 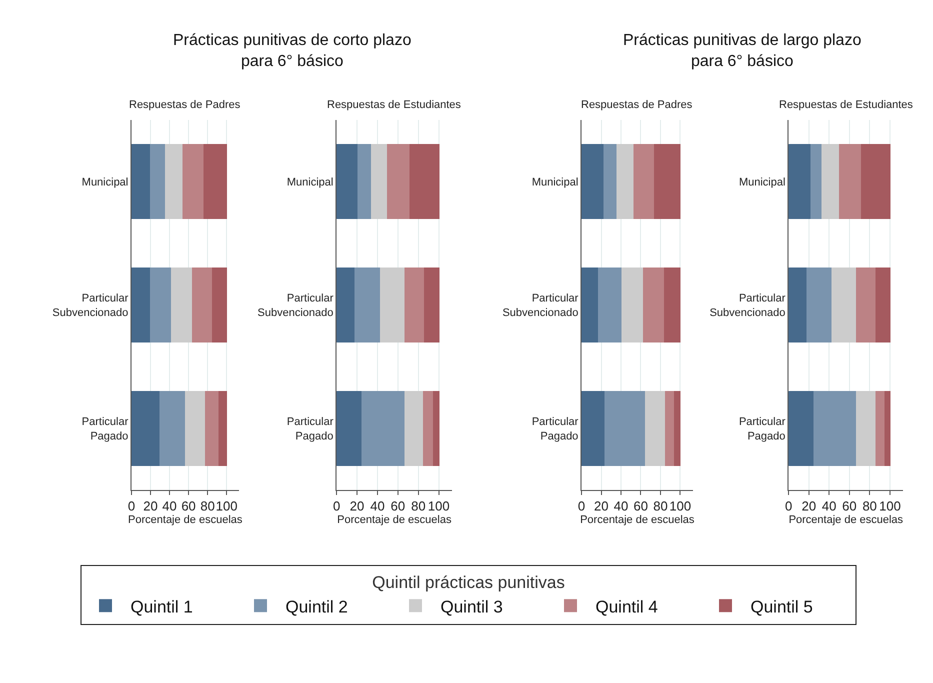 What do you see at coordinates (317, 606) in the screenshot?
I see `legend-label: Quintil 2` at bounding box center [317, 606].